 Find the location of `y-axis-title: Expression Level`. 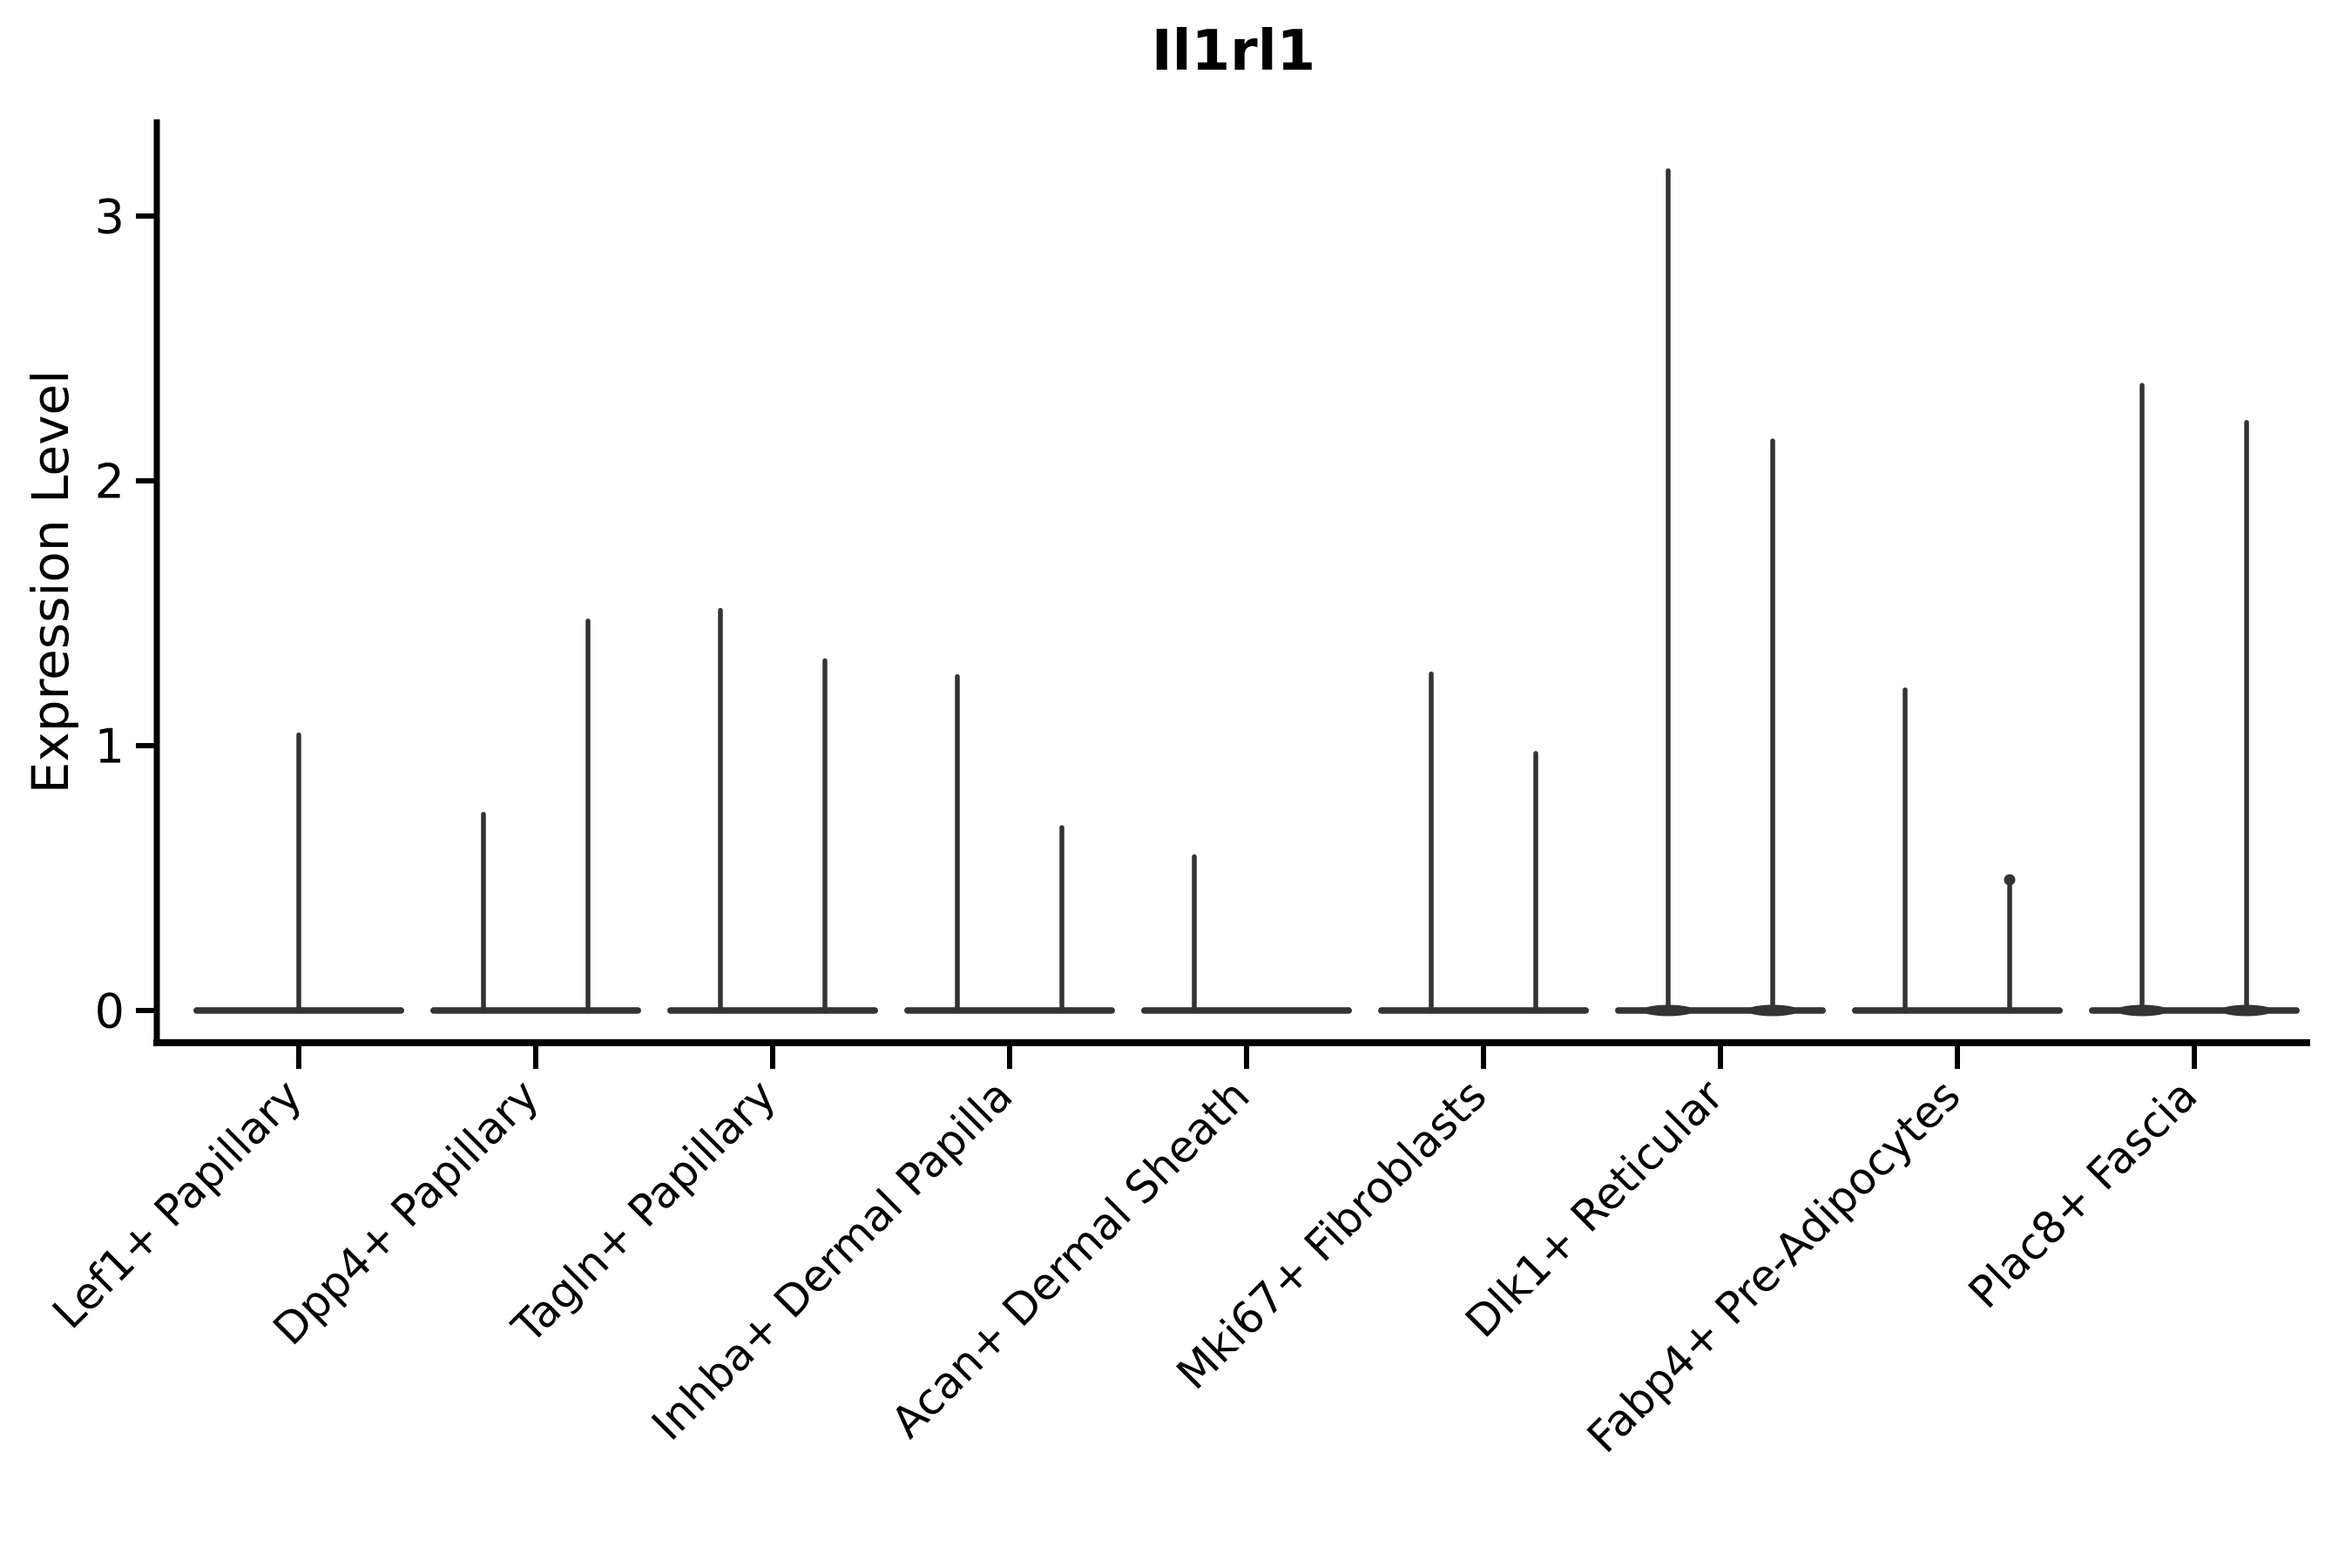

y-axis-title: Expression Level is located at coordinates (50, 581).